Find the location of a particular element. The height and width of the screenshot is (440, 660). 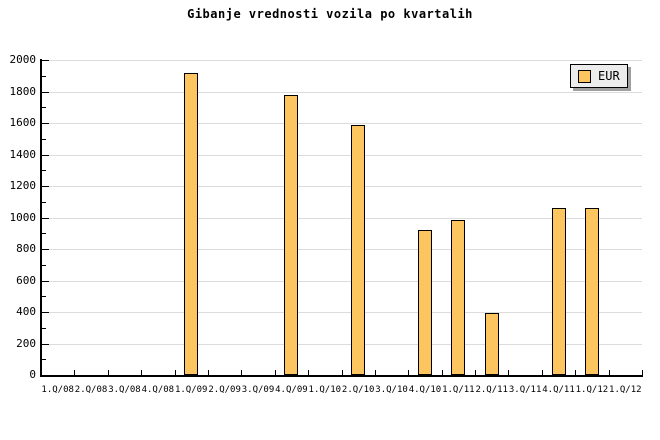

x-axis-label: 1.Q/09 is located at coordinates (191, 390).